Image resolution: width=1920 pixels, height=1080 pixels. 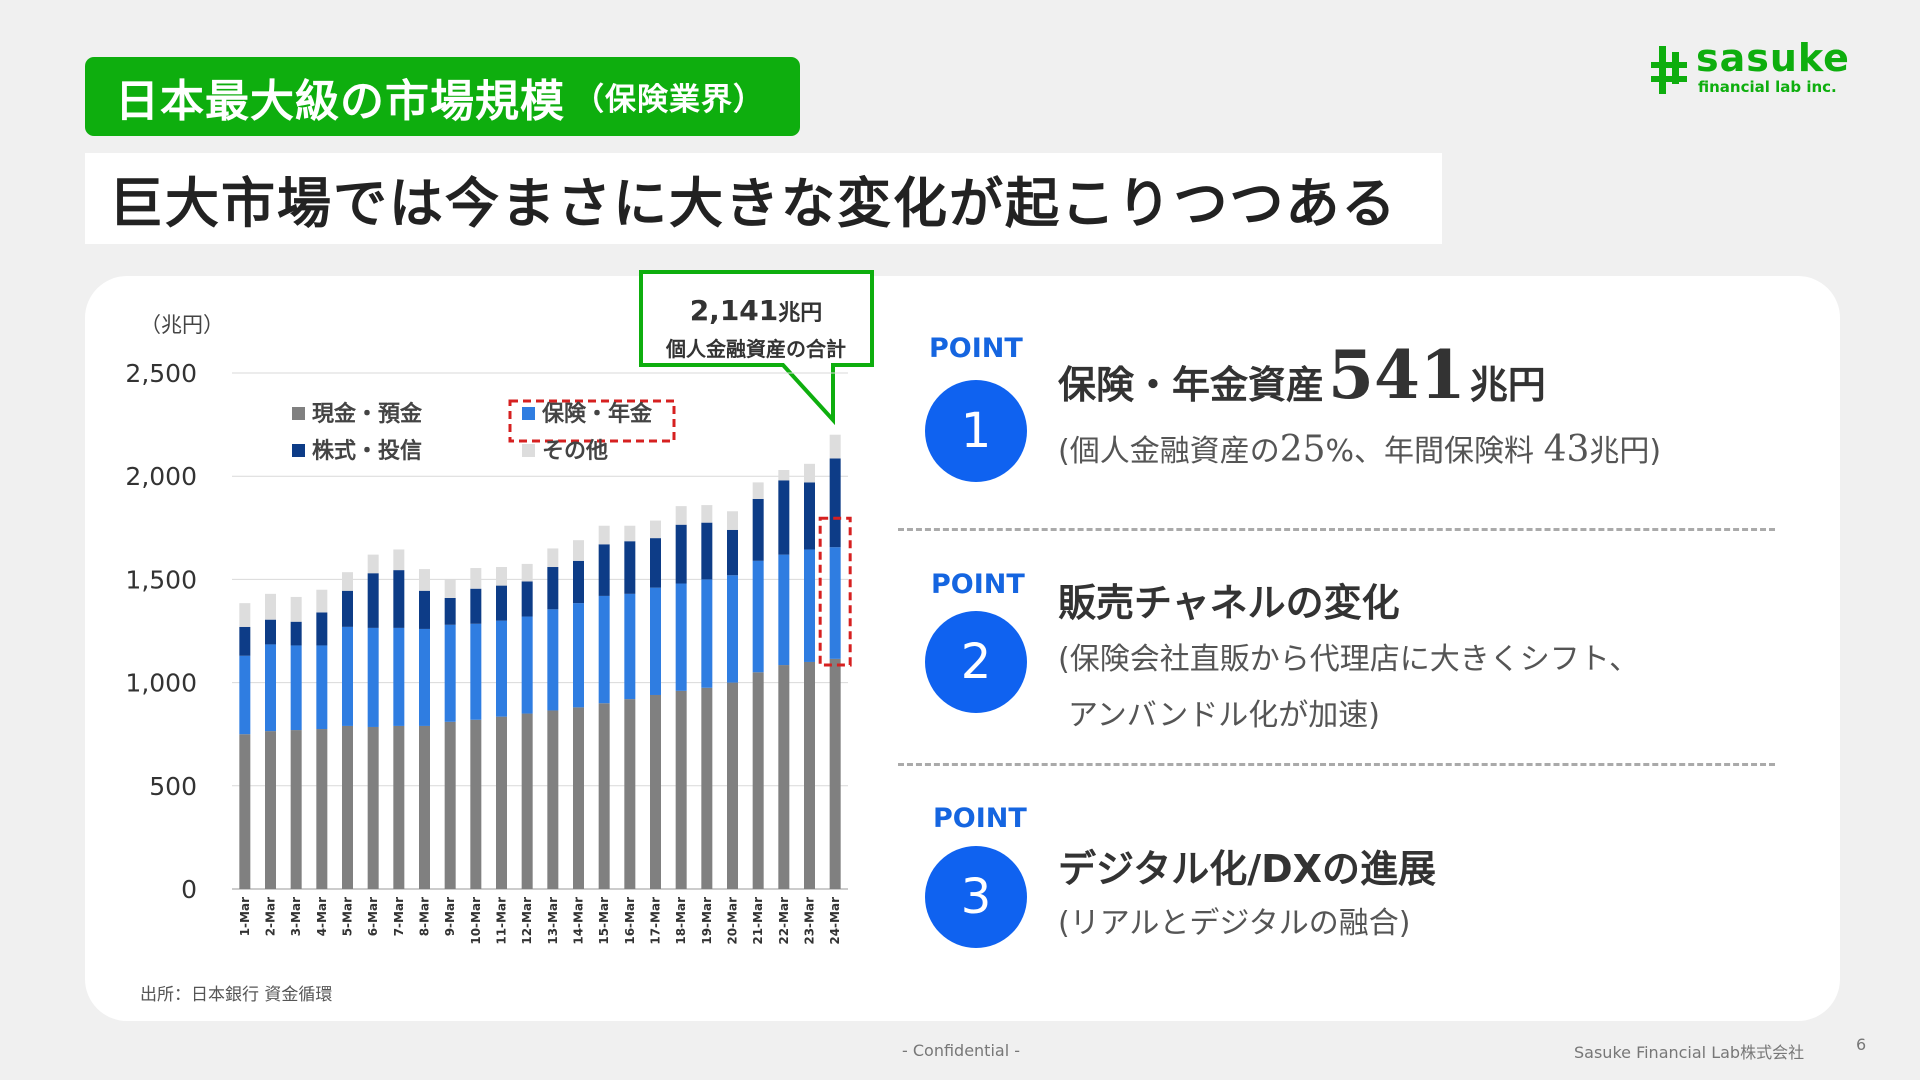 What do you see at coordinates (1689, 1052) in the screenshot?
I see `footer-company: Sasuke Financial Lab株式会社` at bounding box center [1689, 1052].